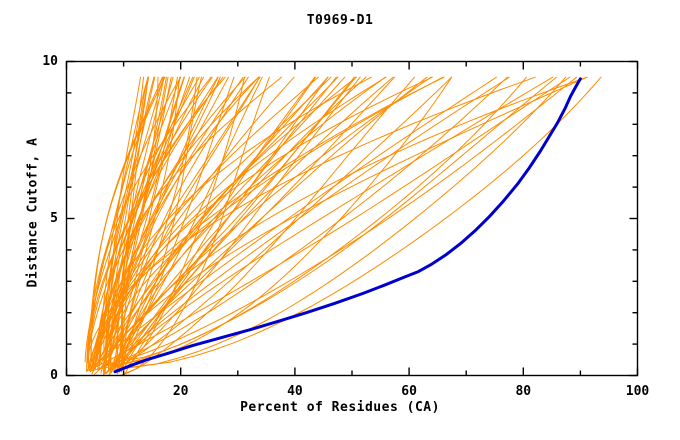  What do you see at coordinates (340, 407) in the screenshot?
I see `x-axis-label: Percent of Residues (CA)` at bounding box center [340, 407].